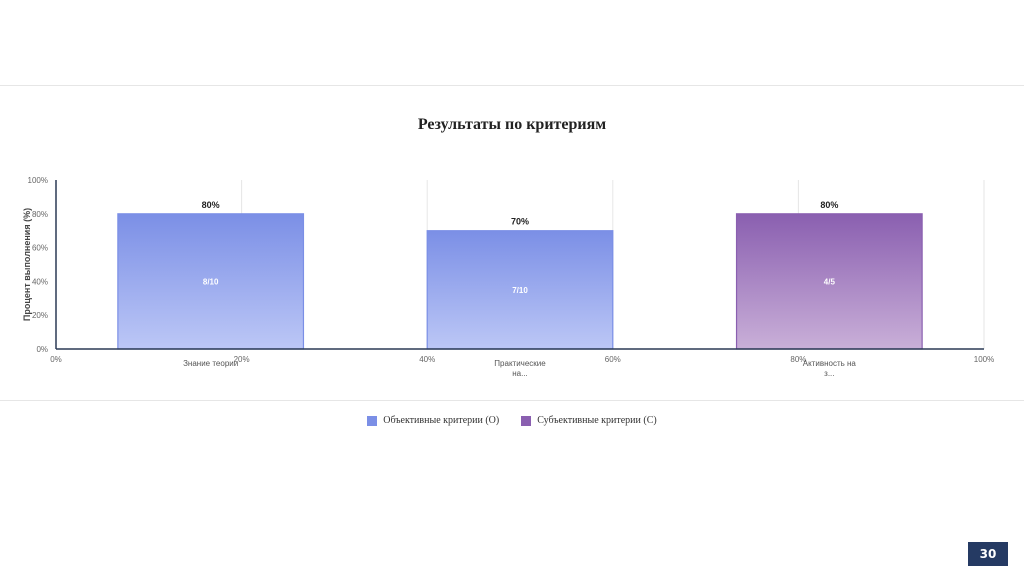  Describe the element at coordinates (988, 554) in the screenshot. I see `page-number: 30` at that location.